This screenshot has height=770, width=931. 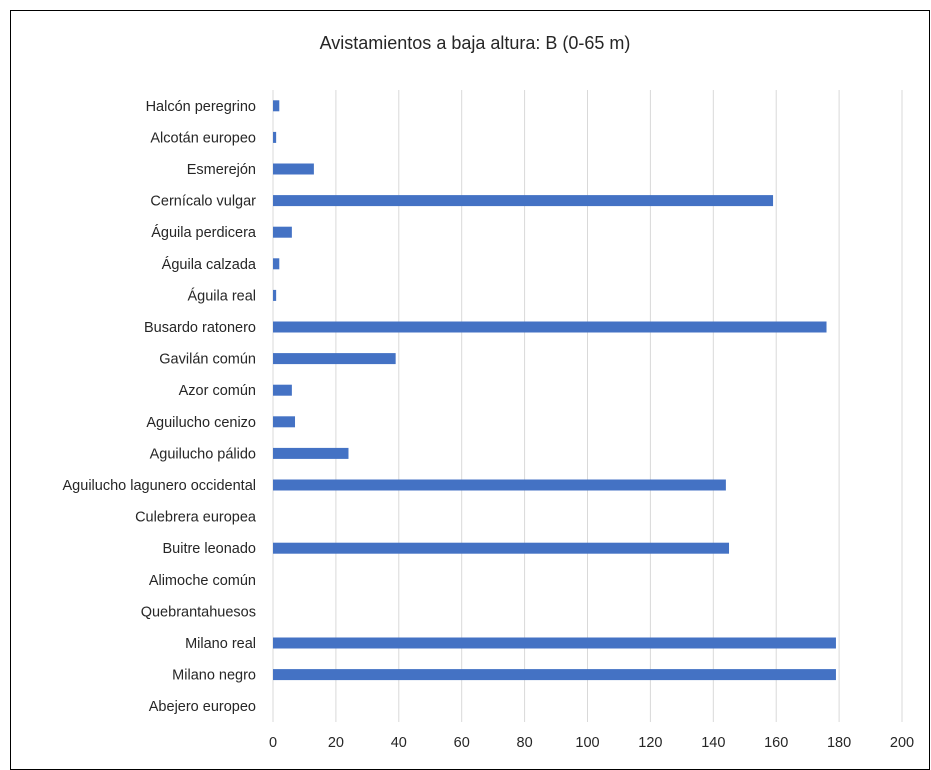 What do you see at coordinates (221, 295) in the screenshot?
I see `category-label: Águila real` at bounding box center [221, 295].